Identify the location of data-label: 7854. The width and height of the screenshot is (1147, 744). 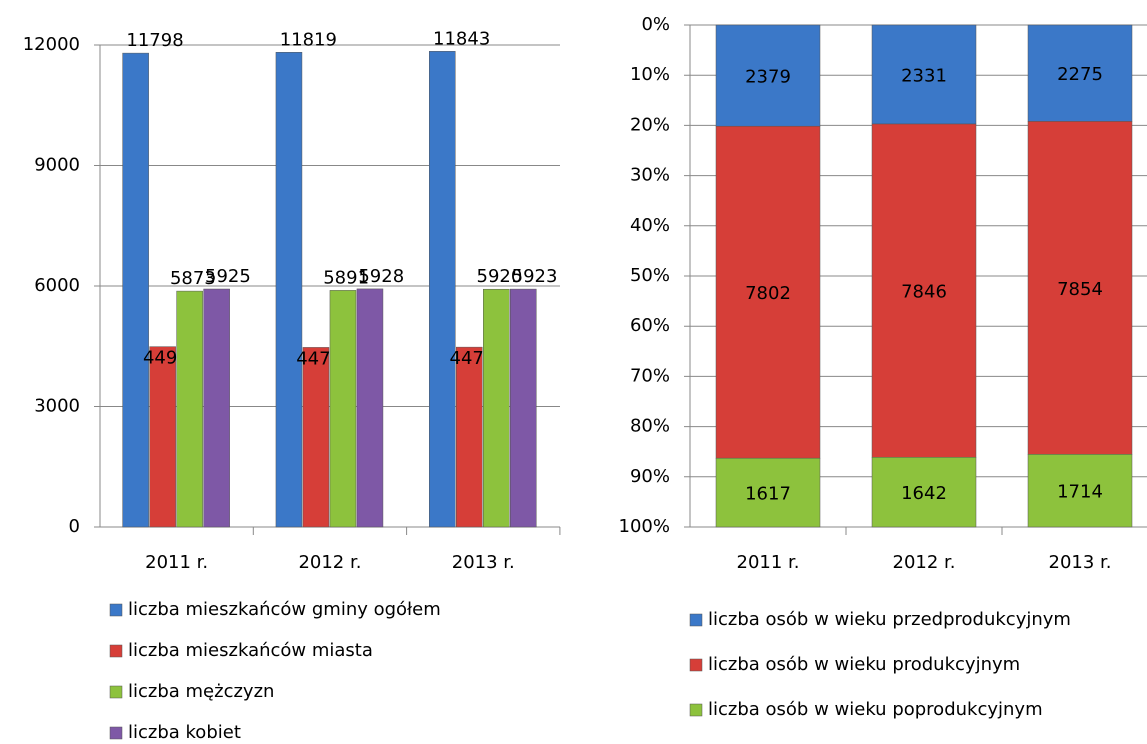
(1080, 289).